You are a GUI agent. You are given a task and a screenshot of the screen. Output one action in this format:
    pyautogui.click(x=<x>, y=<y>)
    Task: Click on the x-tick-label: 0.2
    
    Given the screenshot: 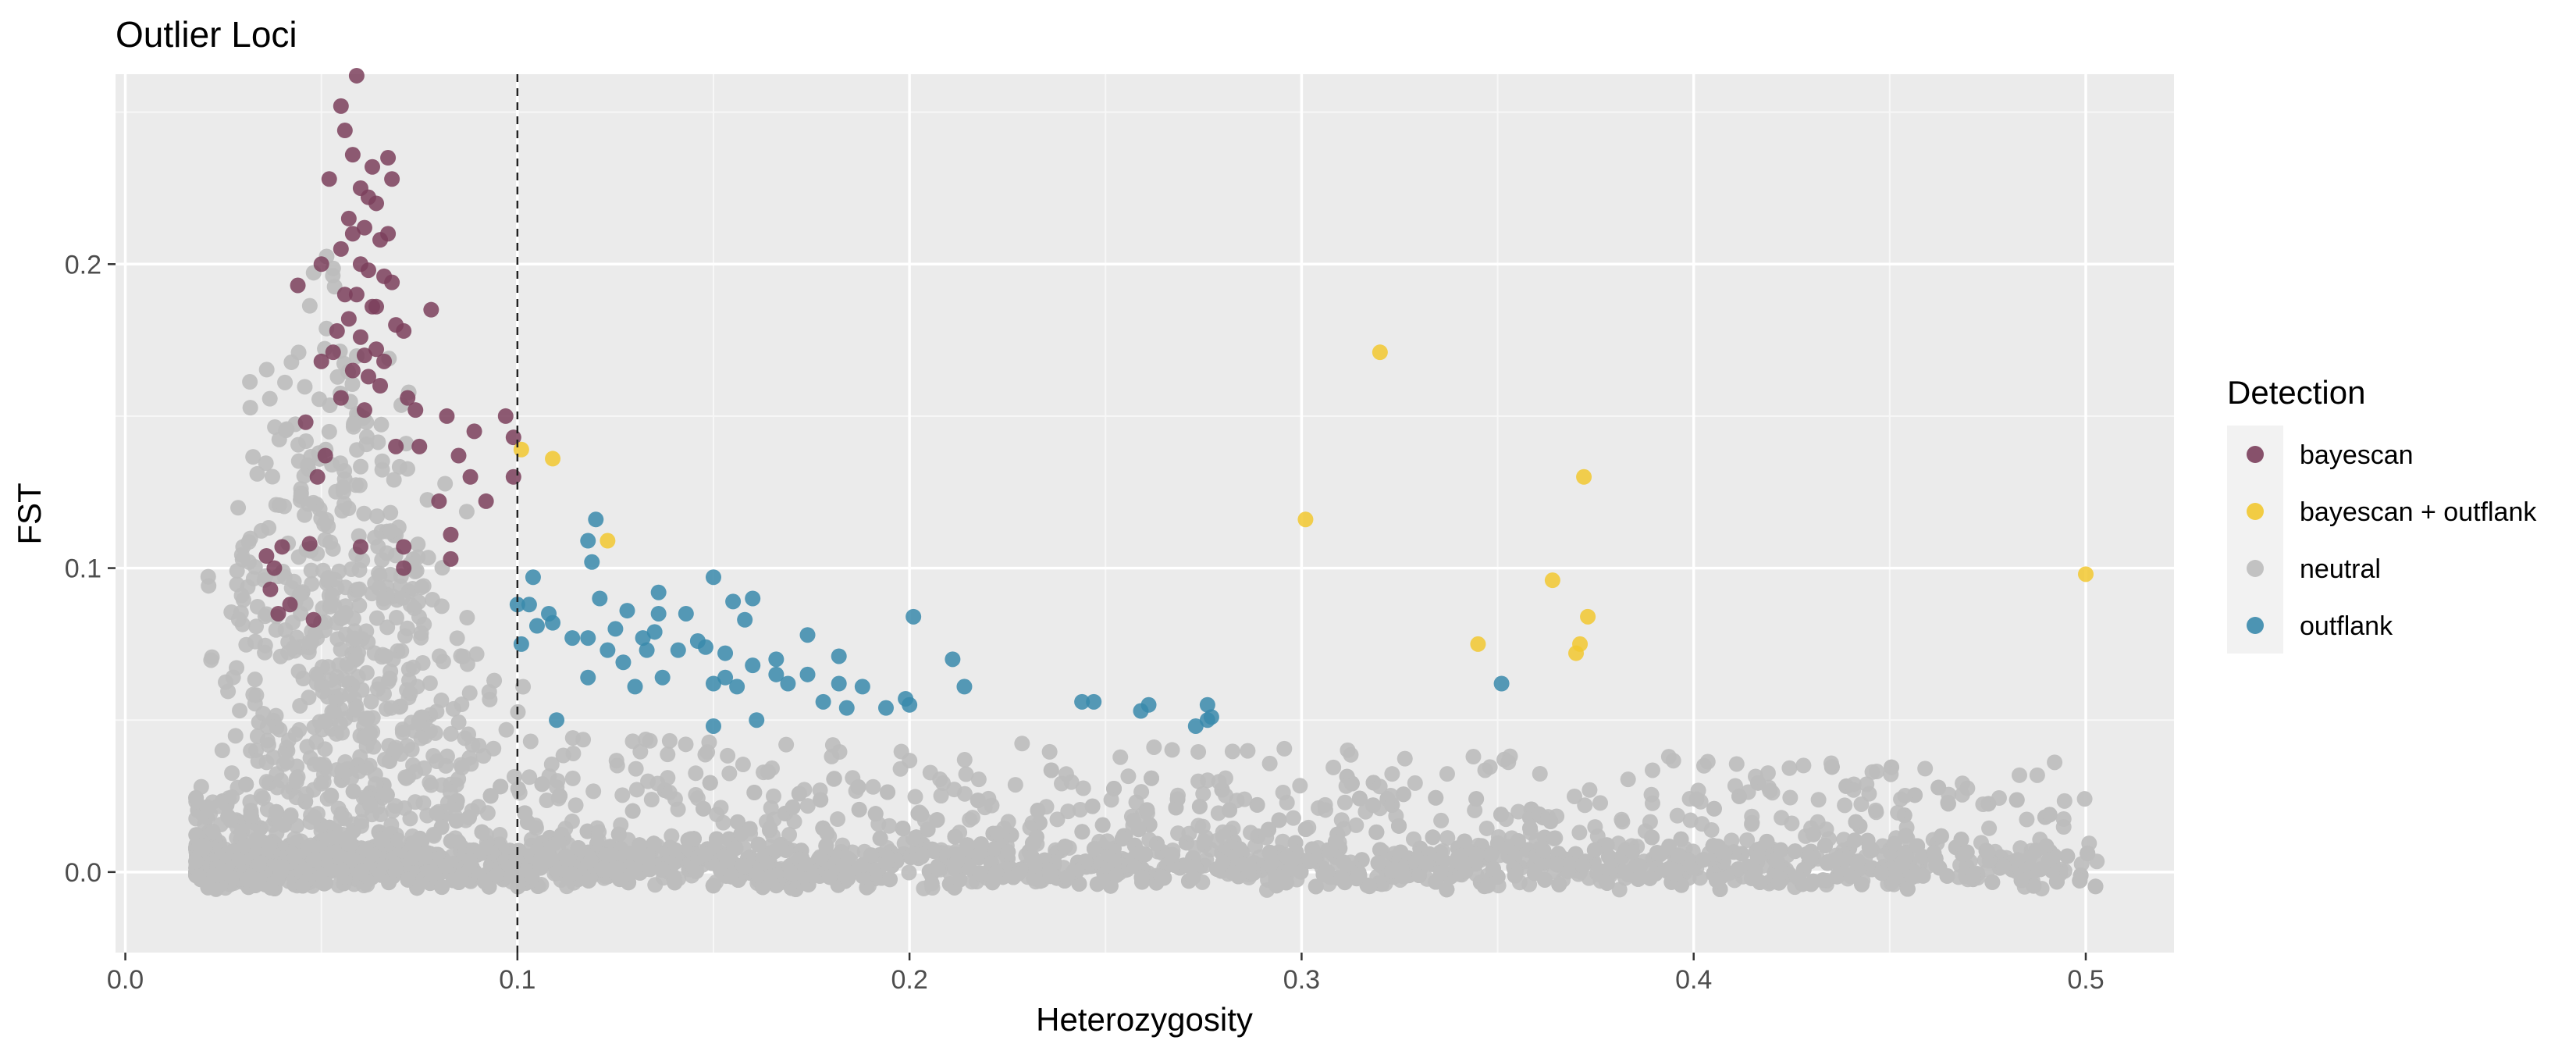 What is the action you would take?
    pyautogui.click(x=909, y=980)
    